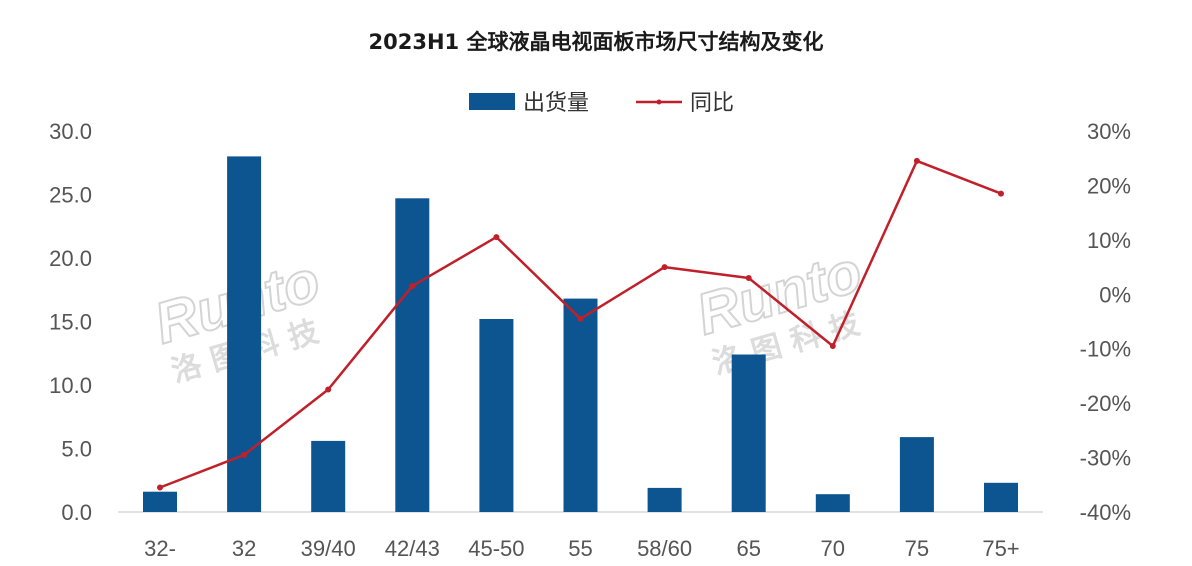 This screenshot has width=1192, height=566. I want to click on y-right-tick-label: 30%, so click(1109, 131).